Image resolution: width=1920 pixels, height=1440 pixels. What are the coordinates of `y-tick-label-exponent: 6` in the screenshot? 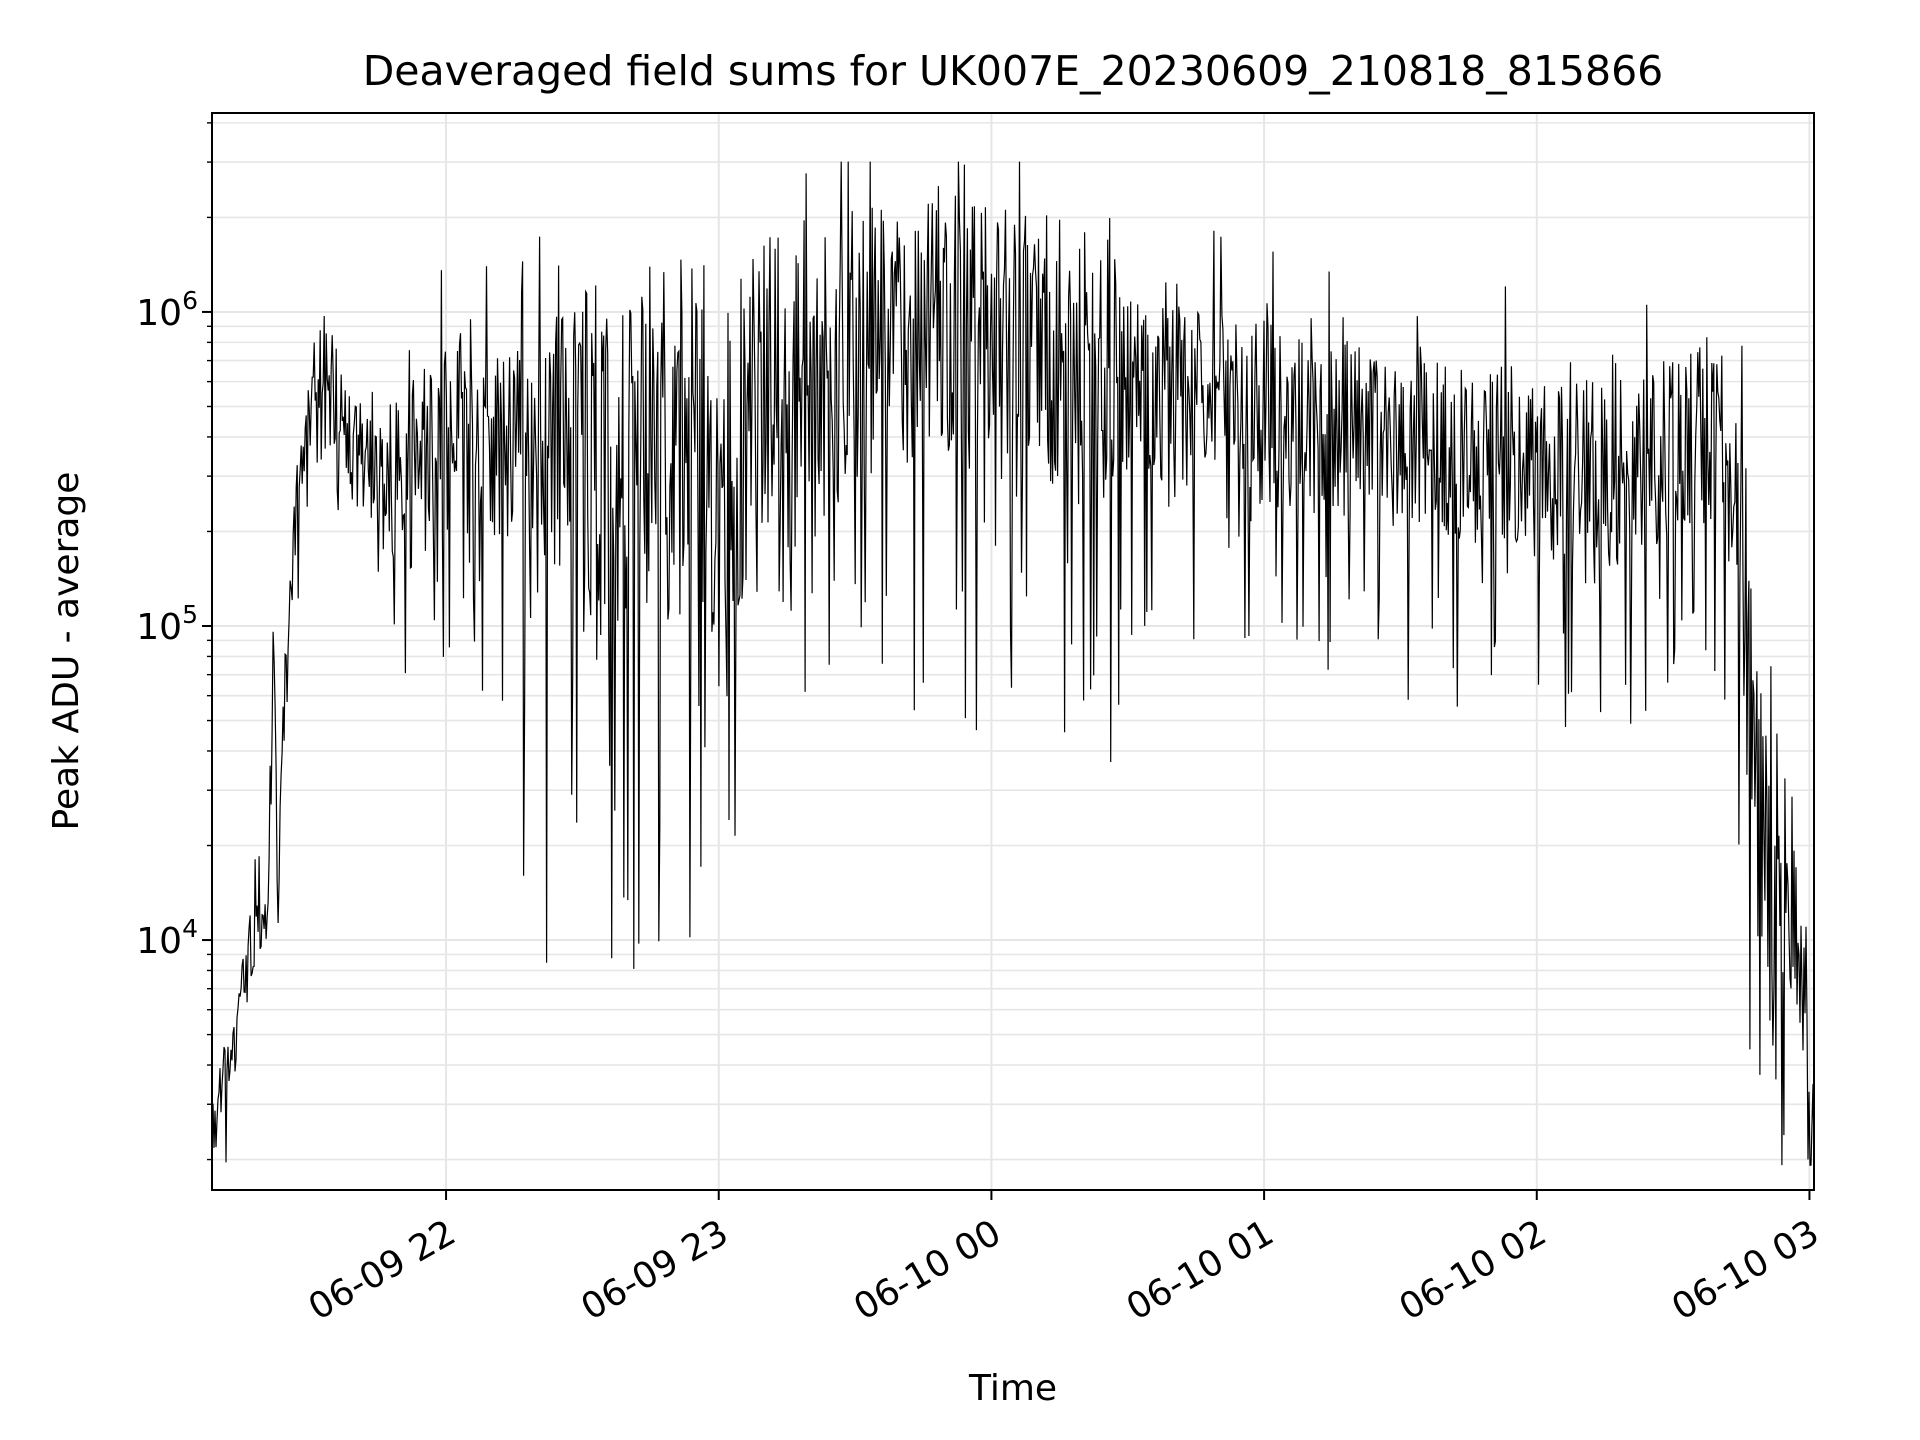 It's located at (190, 300).